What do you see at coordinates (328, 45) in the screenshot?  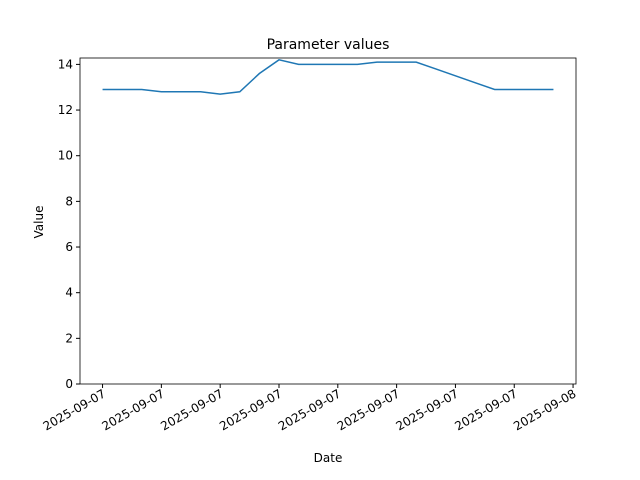 I see `chart-title: Parameter values` at bounding box center [328, 45].